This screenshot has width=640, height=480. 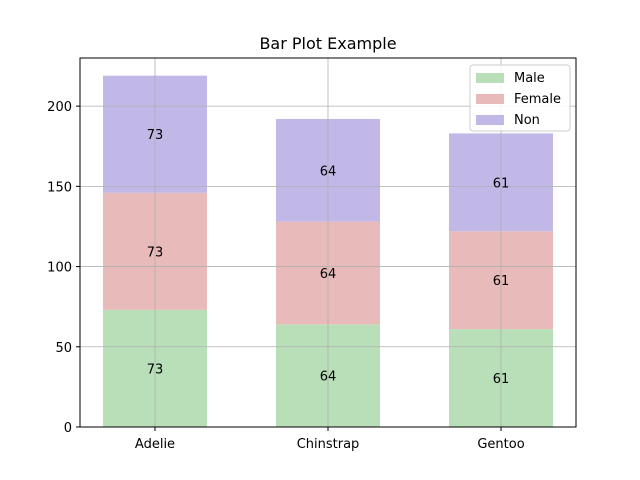 I want to click on legend-swatch-female, so click(x=490, y=99).